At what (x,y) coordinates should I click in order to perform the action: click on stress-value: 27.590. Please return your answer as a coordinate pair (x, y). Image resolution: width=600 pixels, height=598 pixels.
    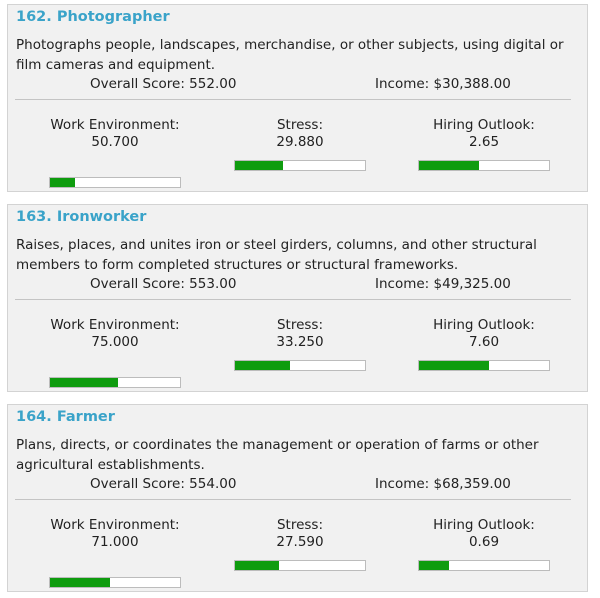
    Looking at the image, I should click on (300, 542).